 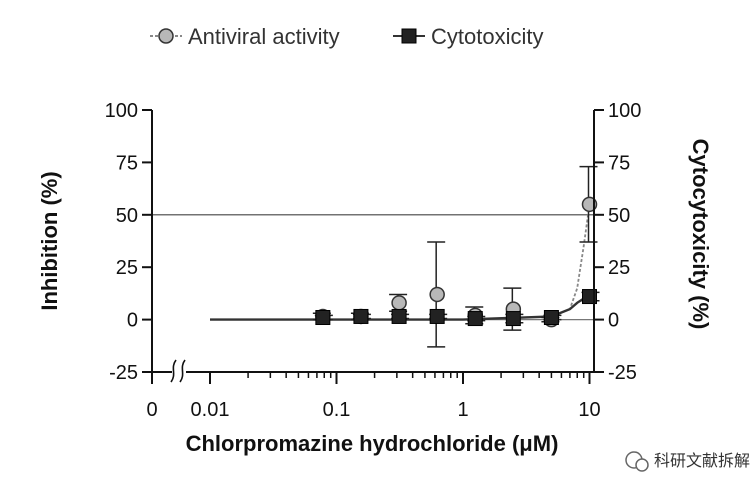 I want to click on x-tick-label: 0, so click(x=151, y=410).